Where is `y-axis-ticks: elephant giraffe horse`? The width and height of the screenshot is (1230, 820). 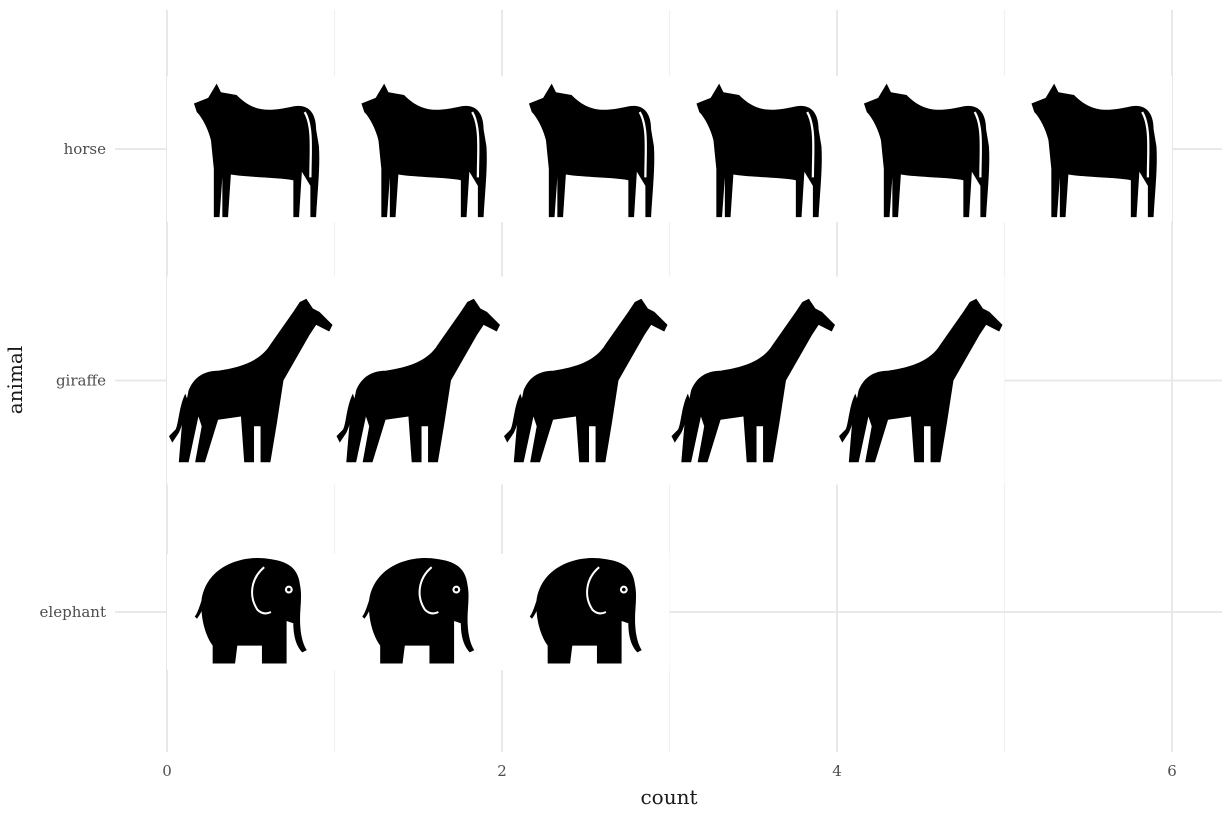 y-axis-ticks: elephant giraffe horse is located at coordinates (73, 380).